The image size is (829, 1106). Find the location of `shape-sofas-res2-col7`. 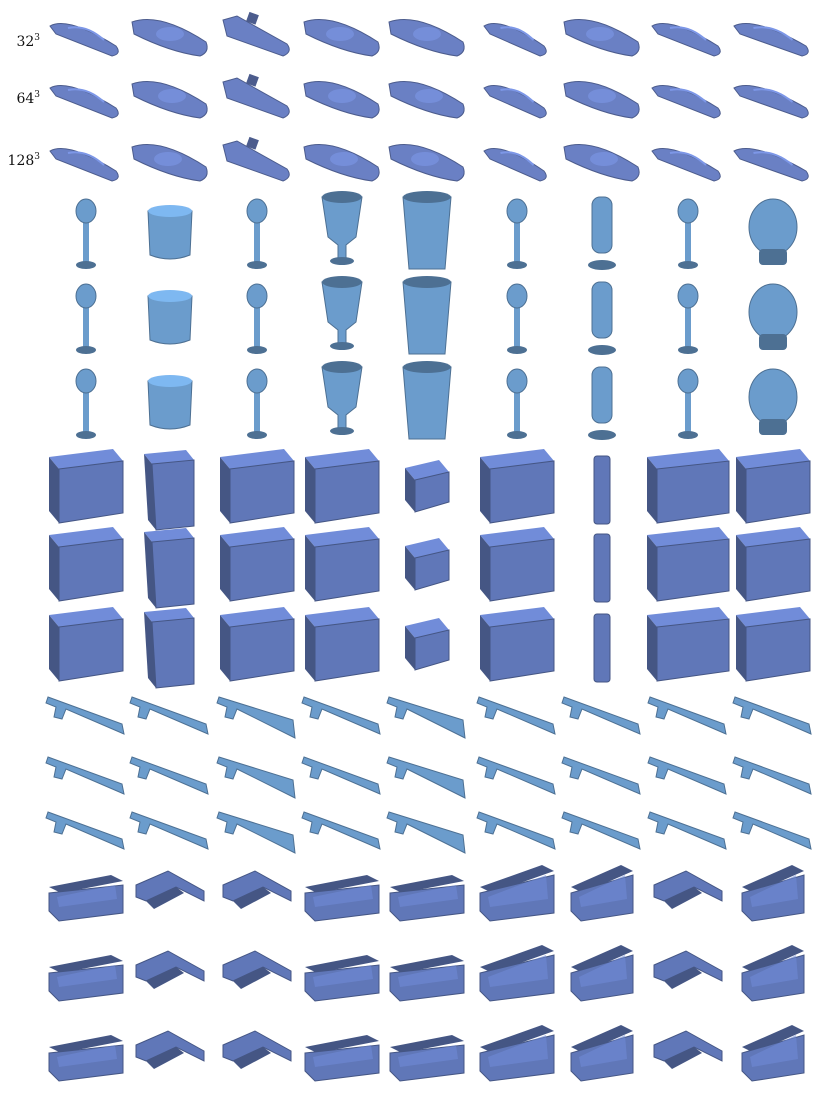

shape-sofas-res2-col7 is located at coordinates (602, 973).